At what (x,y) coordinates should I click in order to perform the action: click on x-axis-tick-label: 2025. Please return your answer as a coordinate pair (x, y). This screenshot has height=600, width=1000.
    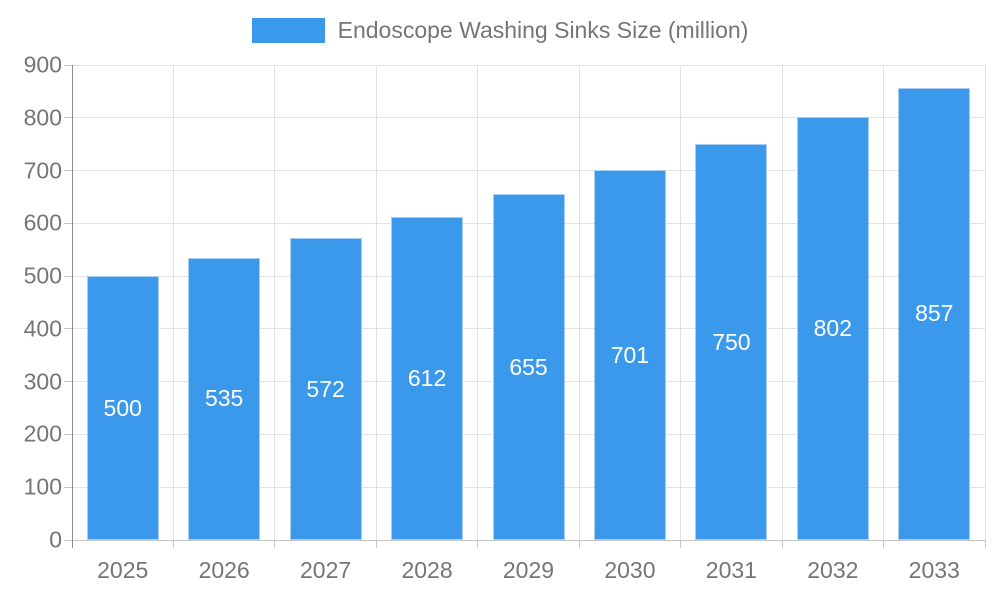
    Looking at the image, I should click on (123, 570).